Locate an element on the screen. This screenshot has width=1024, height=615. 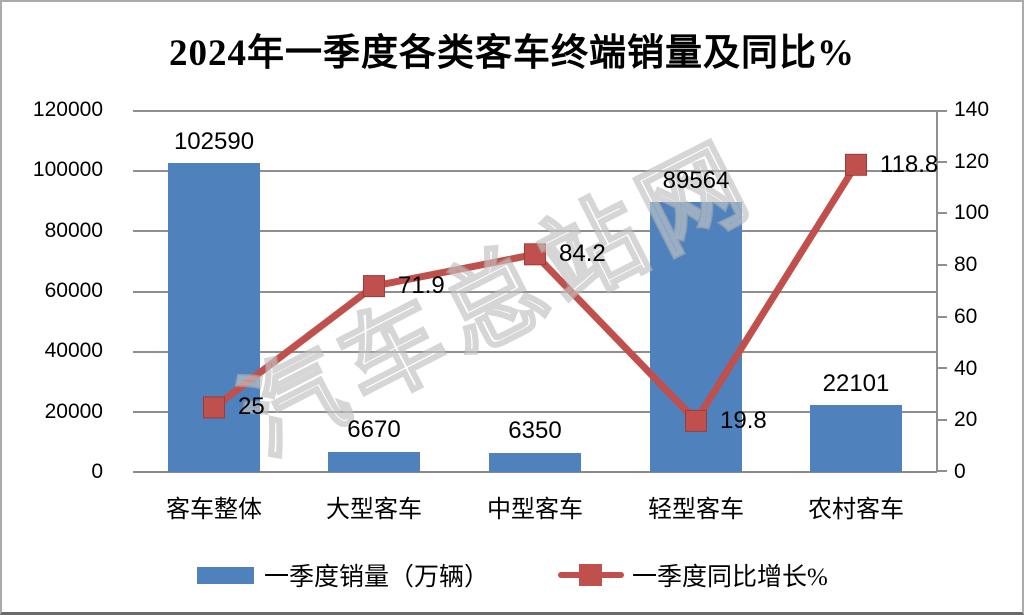
y-axis-tick-label: 120000 is located at coordinates (67, 109).